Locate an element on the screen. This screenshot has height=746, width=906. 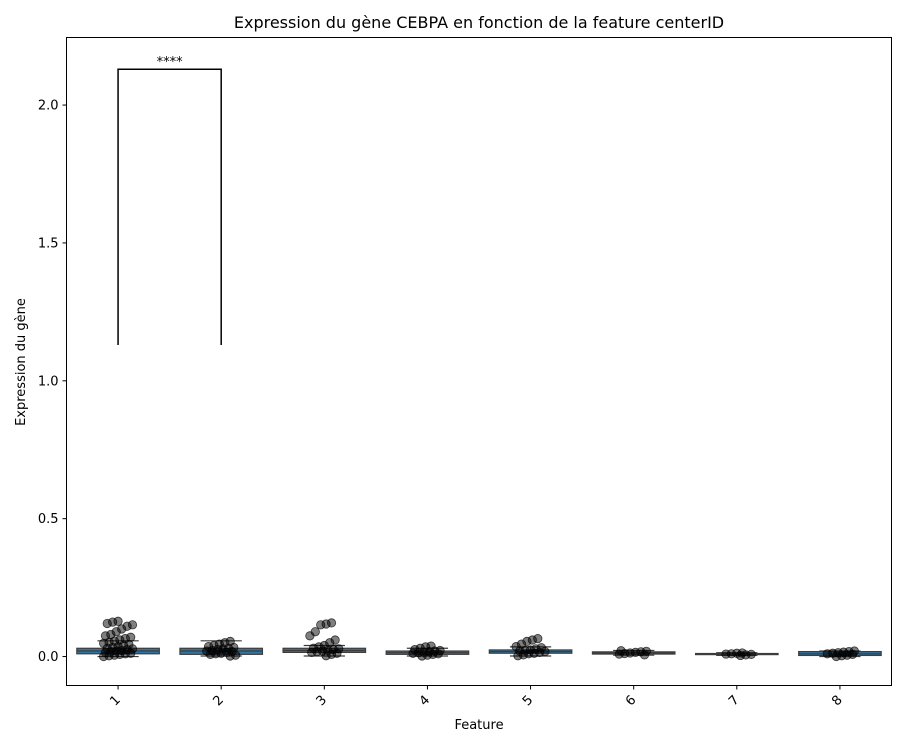
x-tick-label: 2 is located at coordinates (218, 701).